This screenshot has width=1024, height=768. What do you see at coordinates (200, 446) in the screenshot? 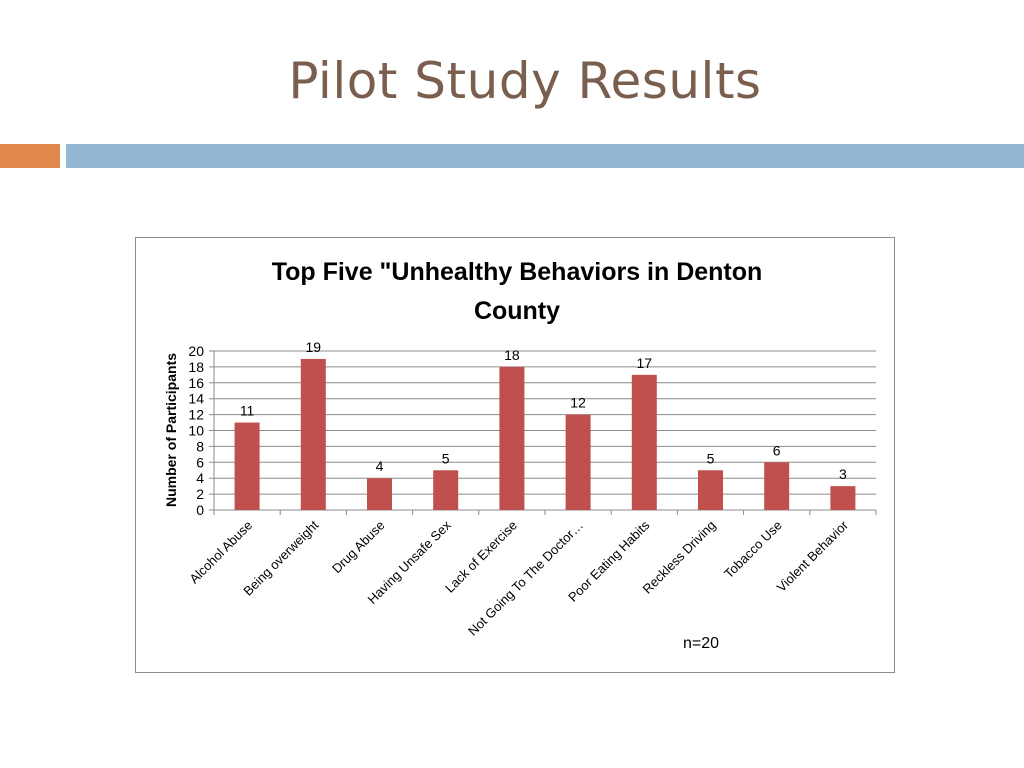
I see `y-tick-label: 8` at bounding box center [200, 446].